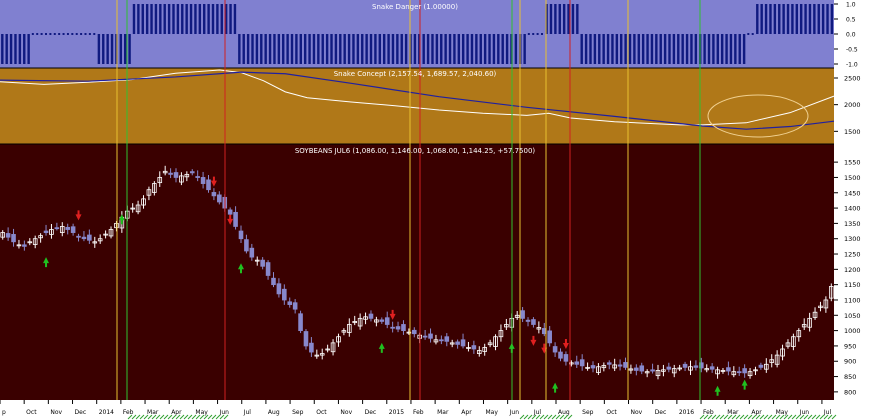 The height and width of the screenshot is (420, 880). What do you see at coordinates (4, 412) in the screenshot?
I see `x-tick-label: p` at bounding box center [4, 412].